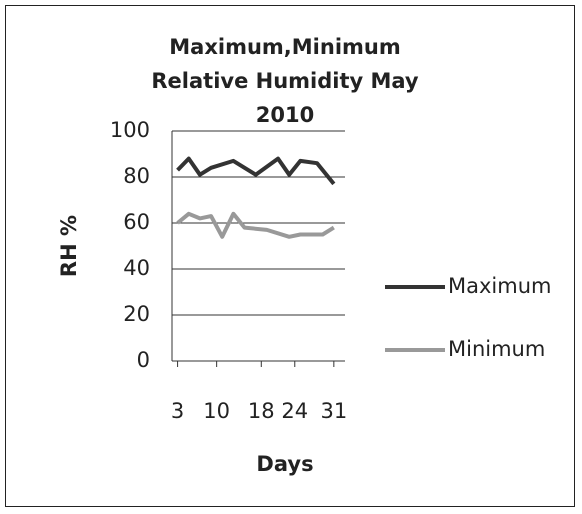 This screenshot has width=582, height=514. Describe the element at coordinates (136, 314) in the screenshot. I see `y-tick-label: 20` at that location.